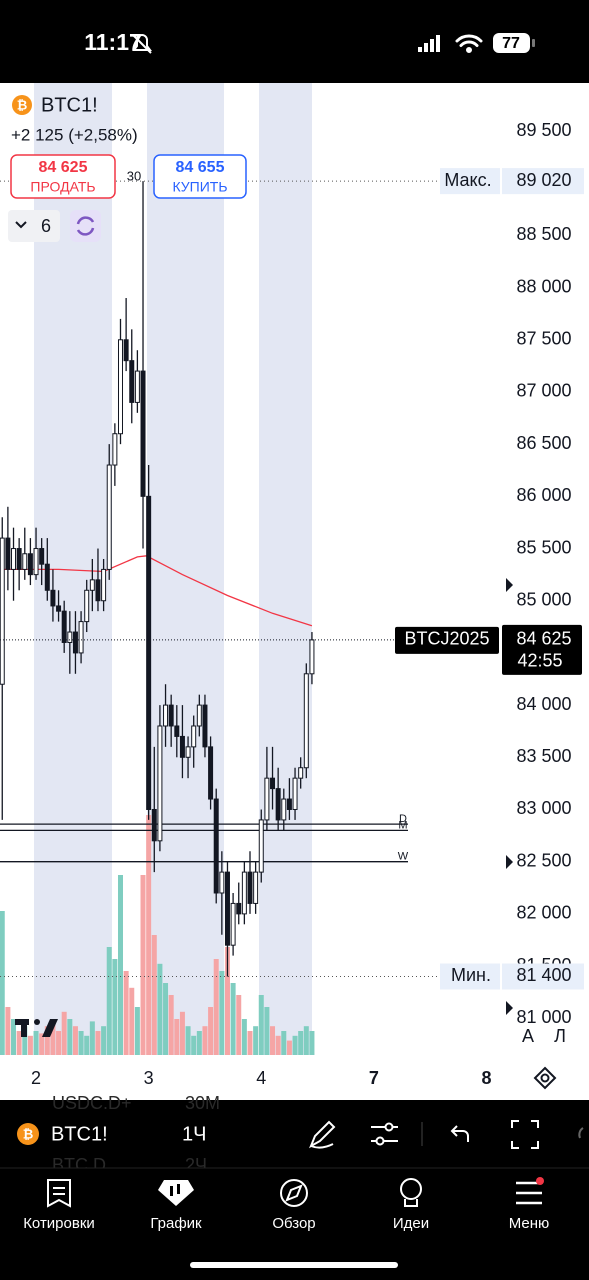  I want to click on symbol: BTC1!, so click(69, 105).